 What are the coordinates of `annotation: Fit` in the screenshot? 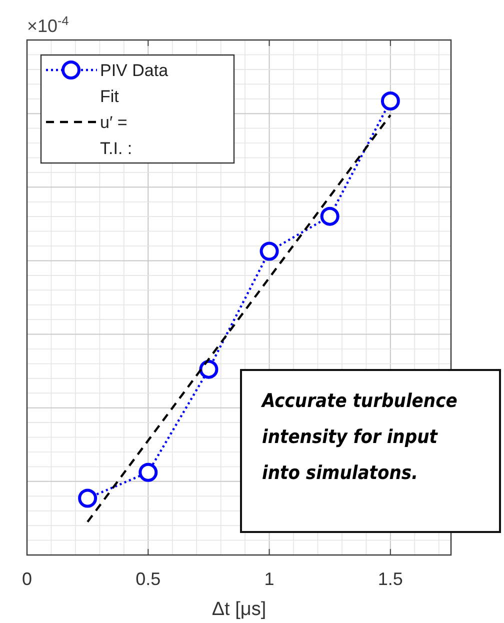 It's located at (110, 96).